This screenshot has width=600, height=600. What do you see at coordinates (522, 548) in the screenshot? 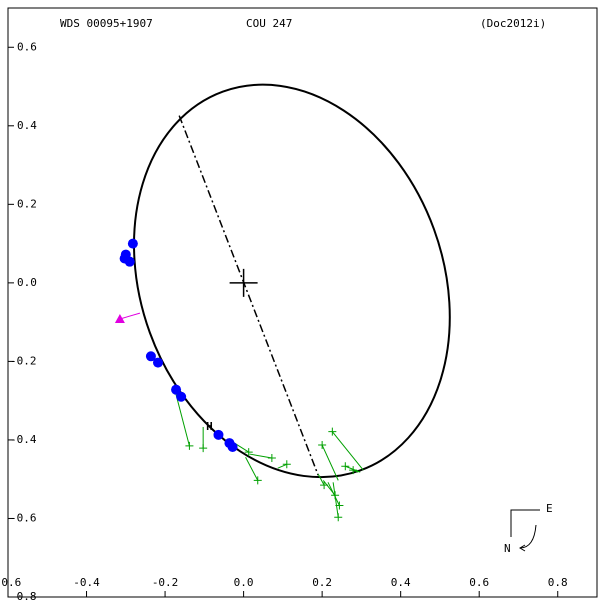
I see `compass-head` at bounding box center [522, 548].